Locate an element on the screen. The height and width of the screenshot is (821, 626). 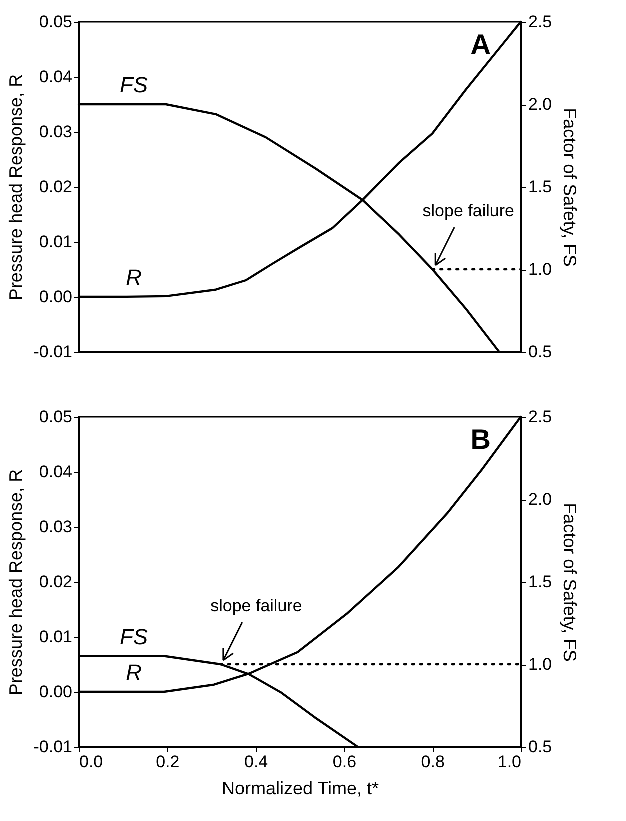
x-tick-label: 0.8 is located at coordinates (433, 762).